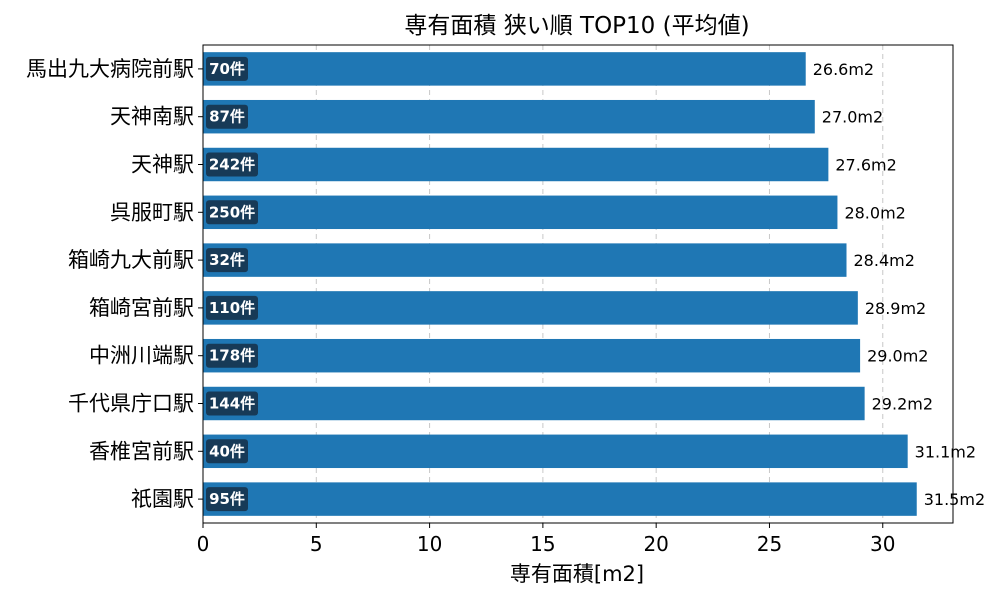 The width and height of the screenshot is (1000, 600). Describe the element at coordinates (884, 260) in the screenshot. I see `value-label: 28.4m2` at that location.